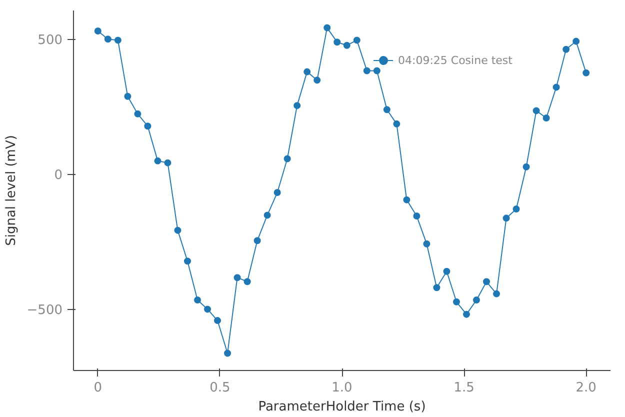 The width and height of the screenshot is (625, 417). What do you see at coordinates (464, 388) in the screenshot?
I see `x-tick-label: 1.5` at bounding box center [464, 388].